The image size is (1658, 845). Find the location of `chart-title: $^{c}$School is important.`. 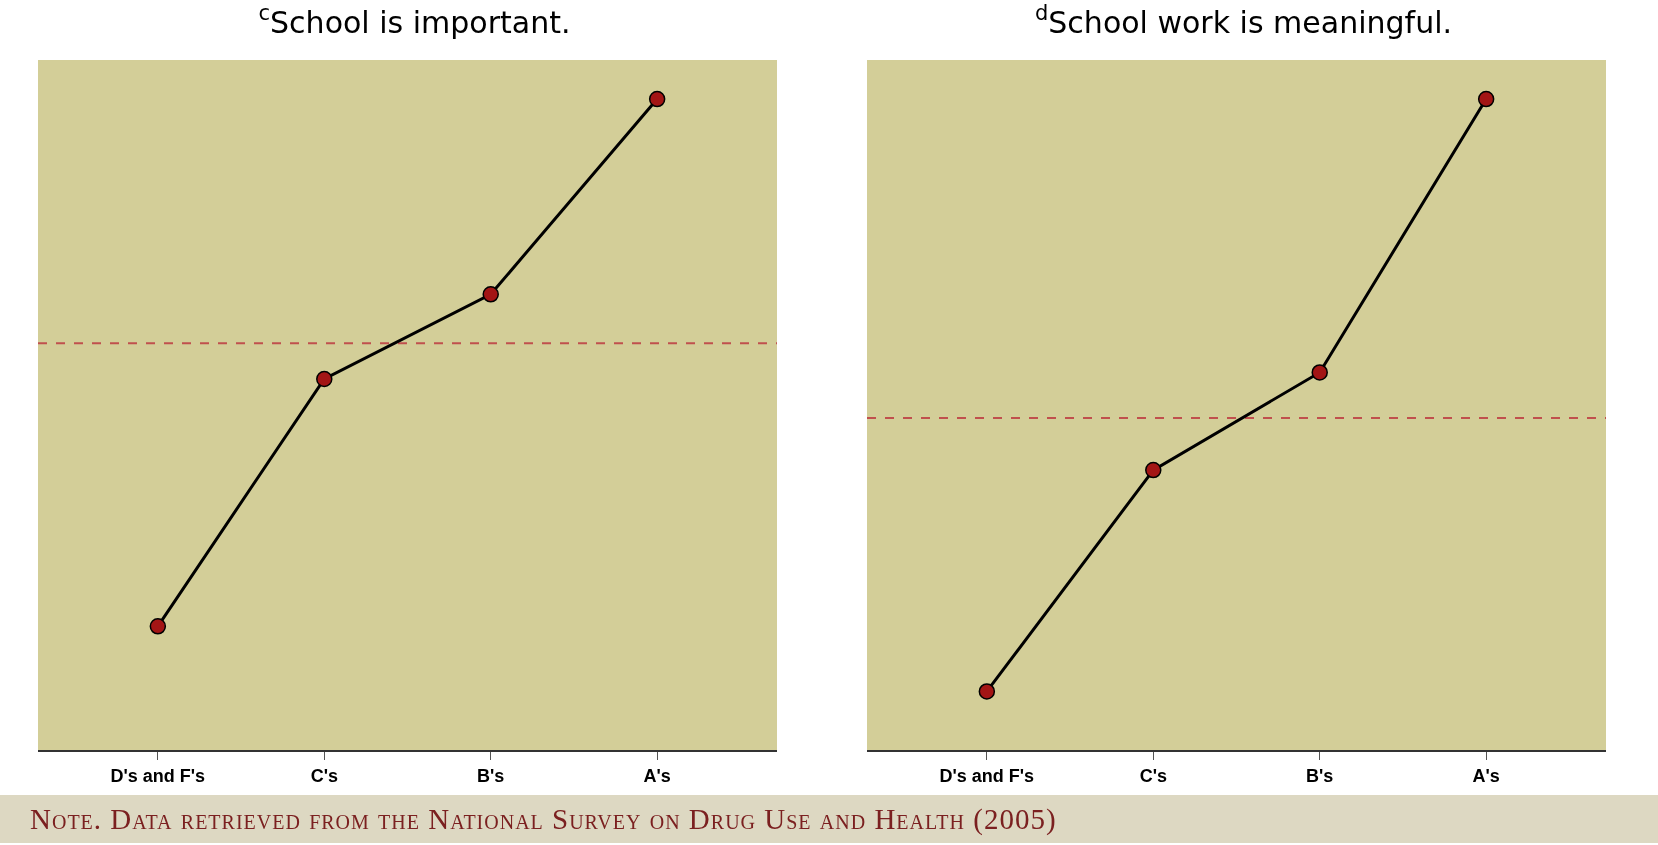

chart-title: $^{c}$School is important. is located at coordinates (414, 20).